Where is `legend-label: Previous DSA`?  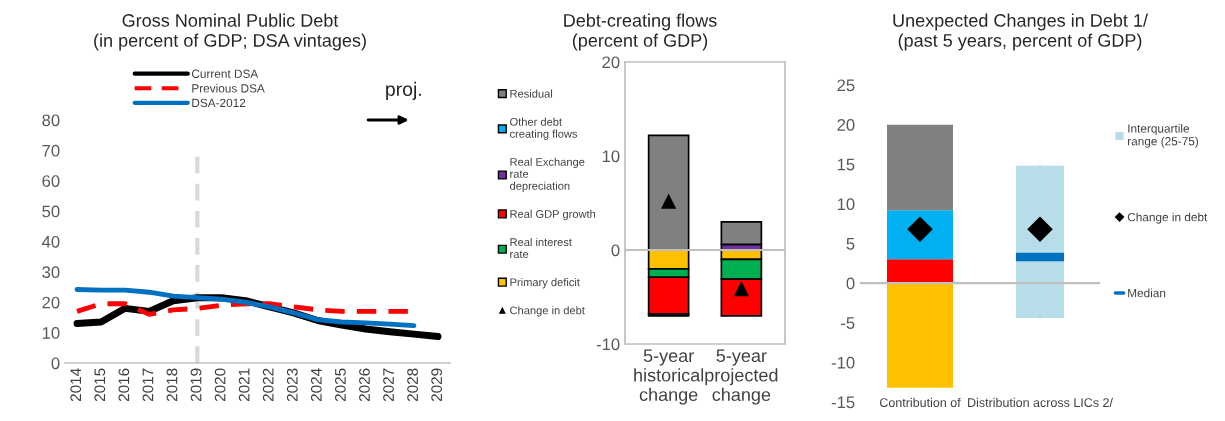
legend-label: Previous DSA is located at coordinates (228, 88).